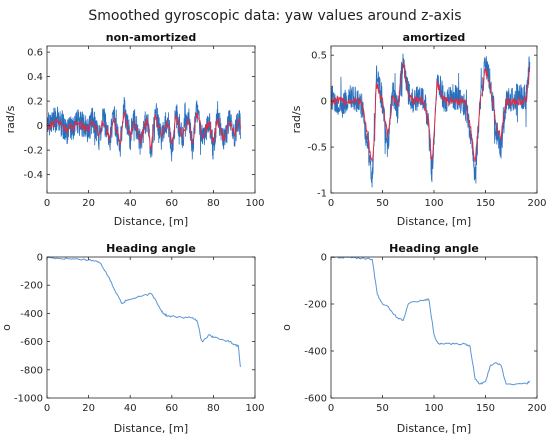 Image resolution: width=550 pixels, height=438 pixels. I want to click on y-tick-label: 0.2, so click(35, 102).